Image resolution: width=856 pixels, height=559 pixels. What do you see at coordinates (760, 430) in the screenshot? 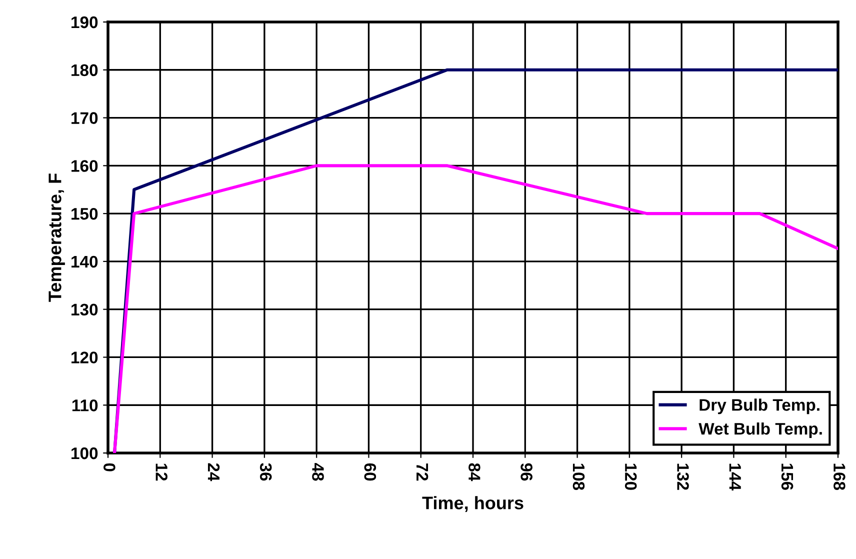
I see `legend-label: Wet Bulb Temp.` at bounding box center [760, 430].